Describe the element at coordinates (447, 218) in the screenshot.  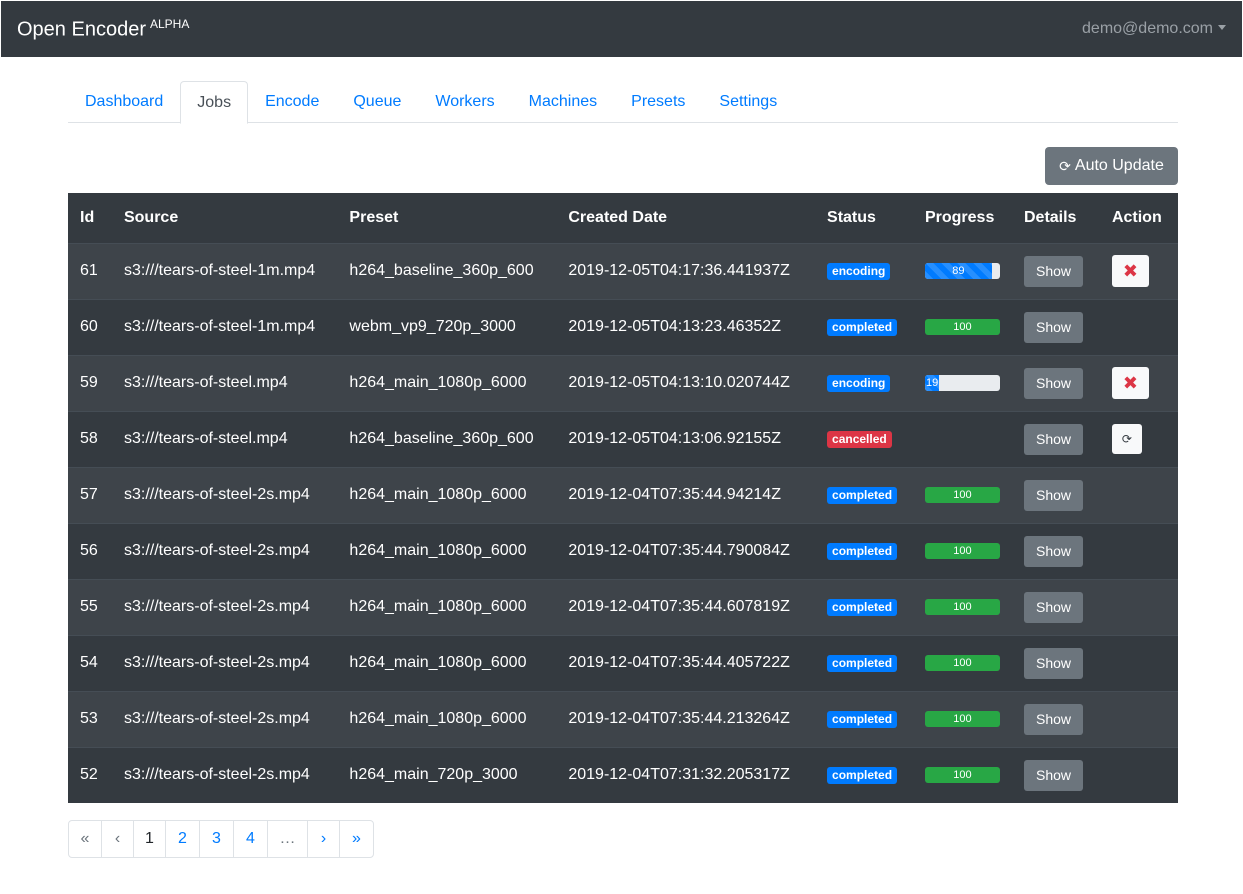
I see `column-header-preset: Preset` at that location.